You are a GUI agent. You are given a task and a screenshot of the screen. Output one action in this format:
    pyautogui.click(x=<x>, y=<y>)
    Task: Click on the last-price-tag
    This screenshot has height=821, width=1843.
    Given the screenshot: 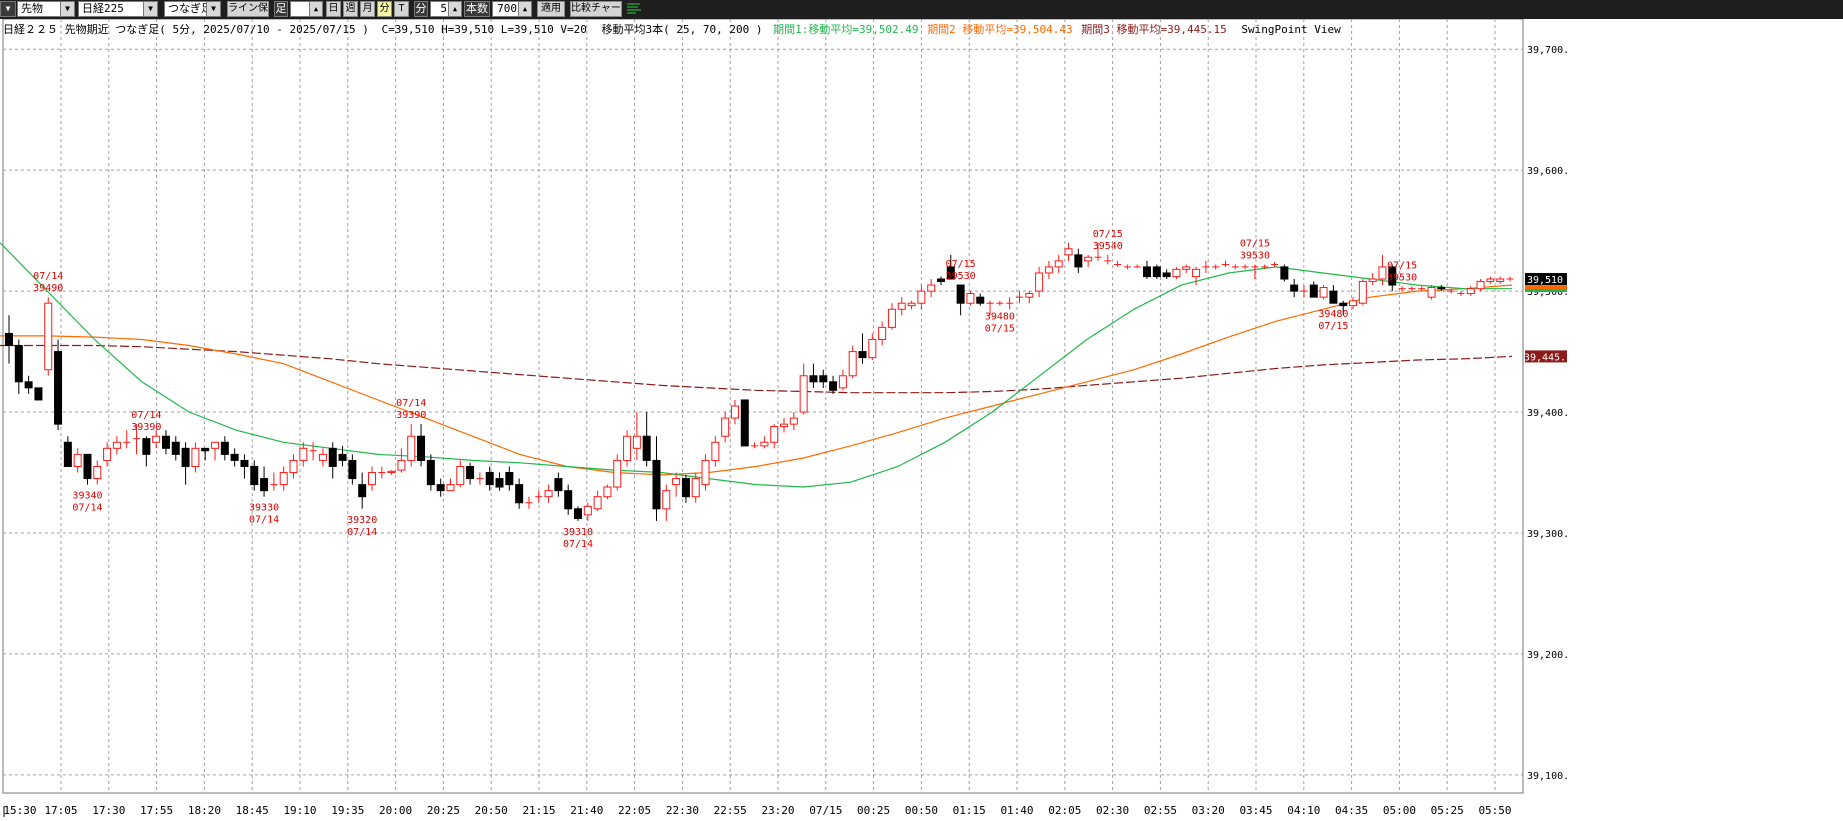 What is the action you would take?
    pyautogui.click(x=1546, y=279)
    